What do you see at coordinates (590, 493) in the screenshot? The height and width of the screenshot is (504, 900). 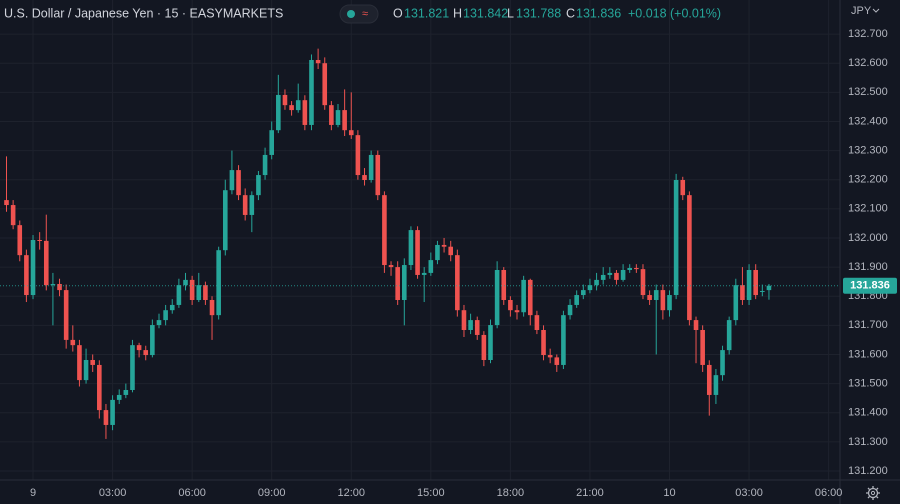 I see `x-tick-label: 21:00` at bounding box center [590, 493].